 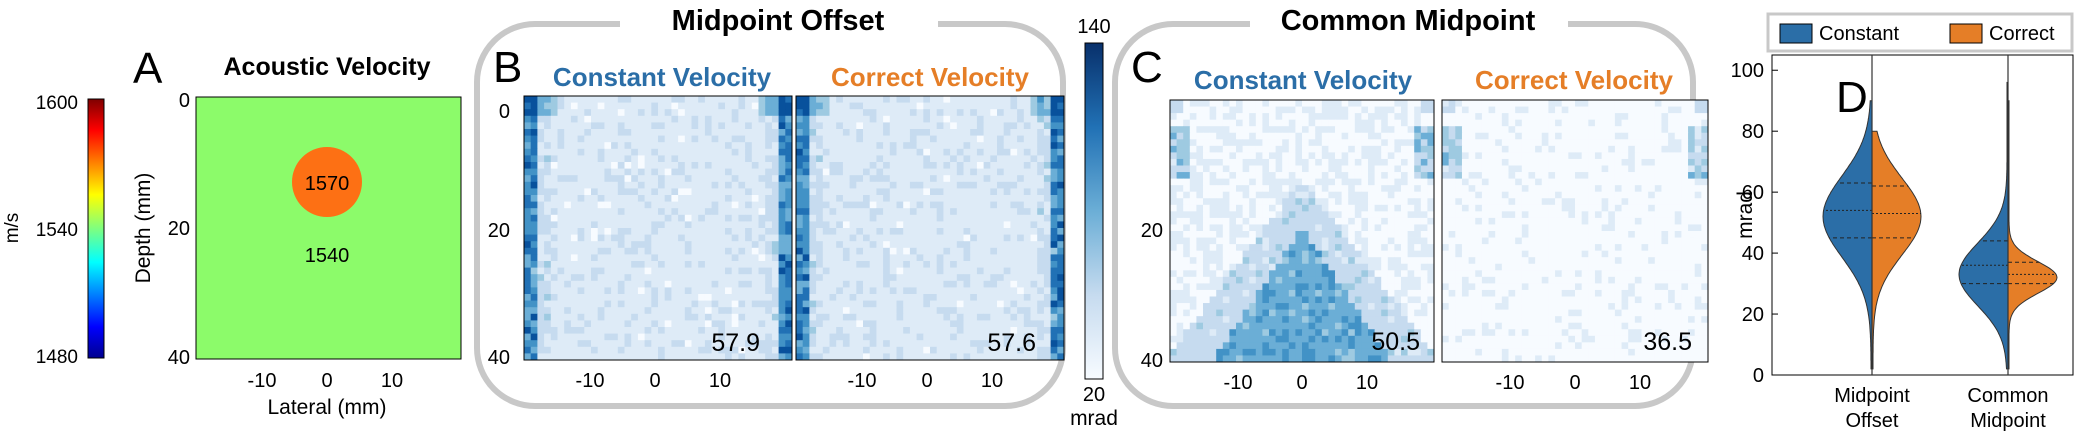 I want to click on panel-c-right-pixel, so click(x=1532, y=110).